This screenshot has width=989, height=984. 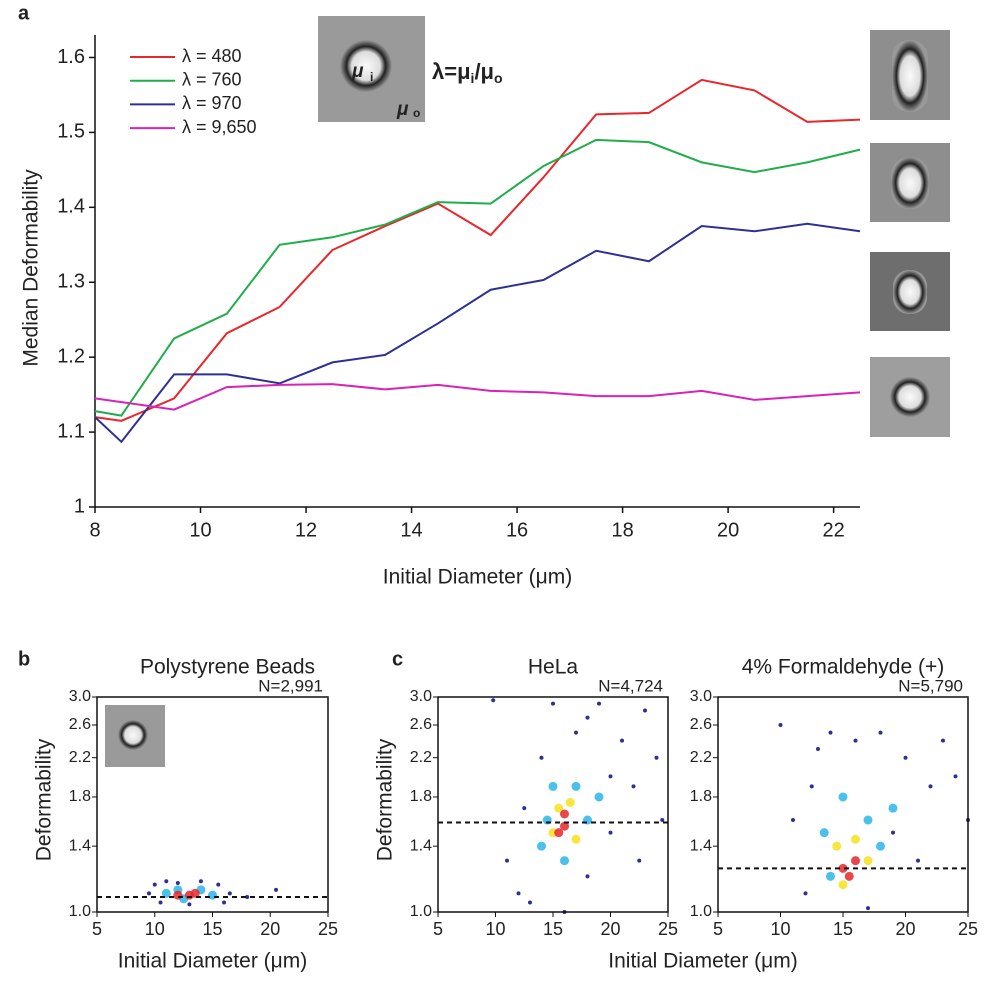 I want to click on sample-size: N=4,724, so click(x=630, y=685).